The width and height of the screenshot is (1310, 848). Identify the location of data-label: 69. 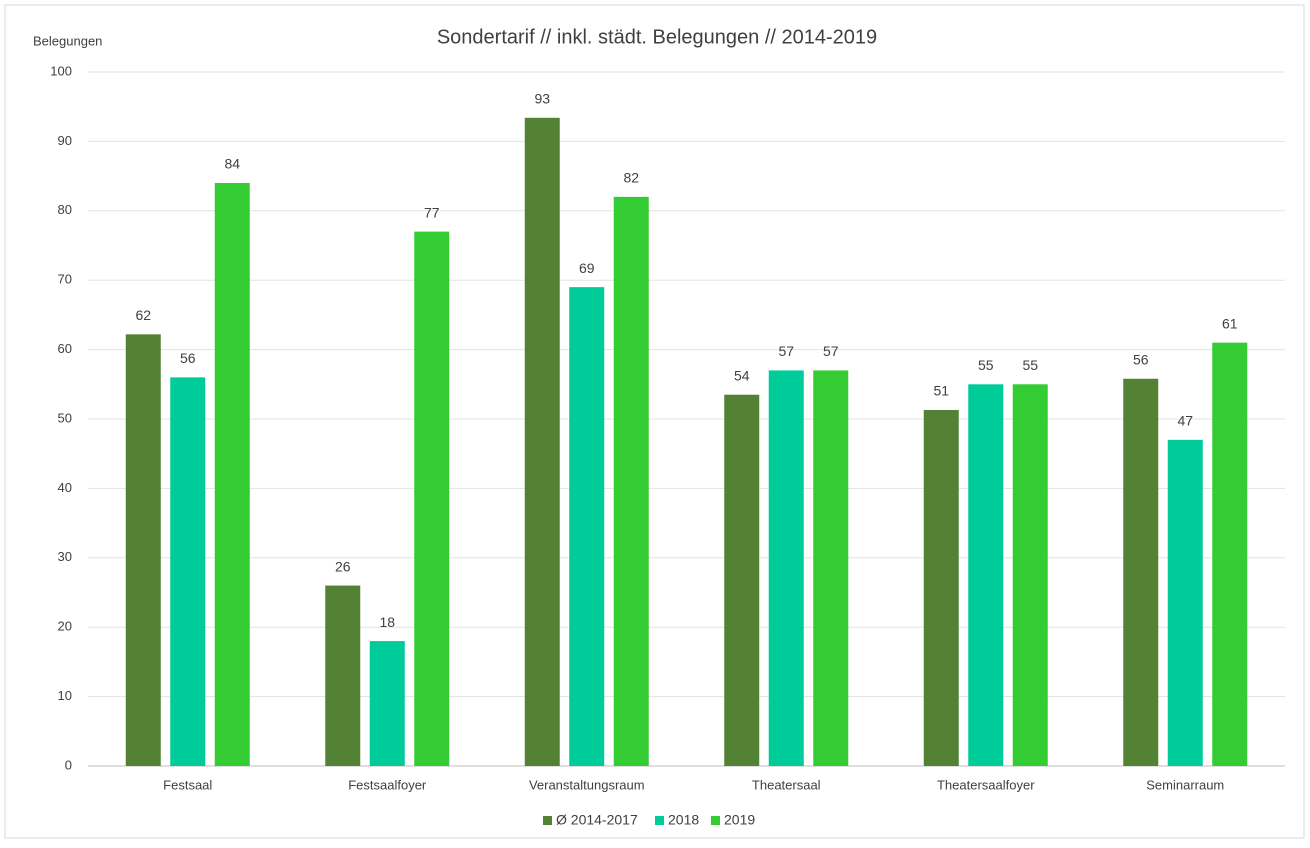
(587, 268).